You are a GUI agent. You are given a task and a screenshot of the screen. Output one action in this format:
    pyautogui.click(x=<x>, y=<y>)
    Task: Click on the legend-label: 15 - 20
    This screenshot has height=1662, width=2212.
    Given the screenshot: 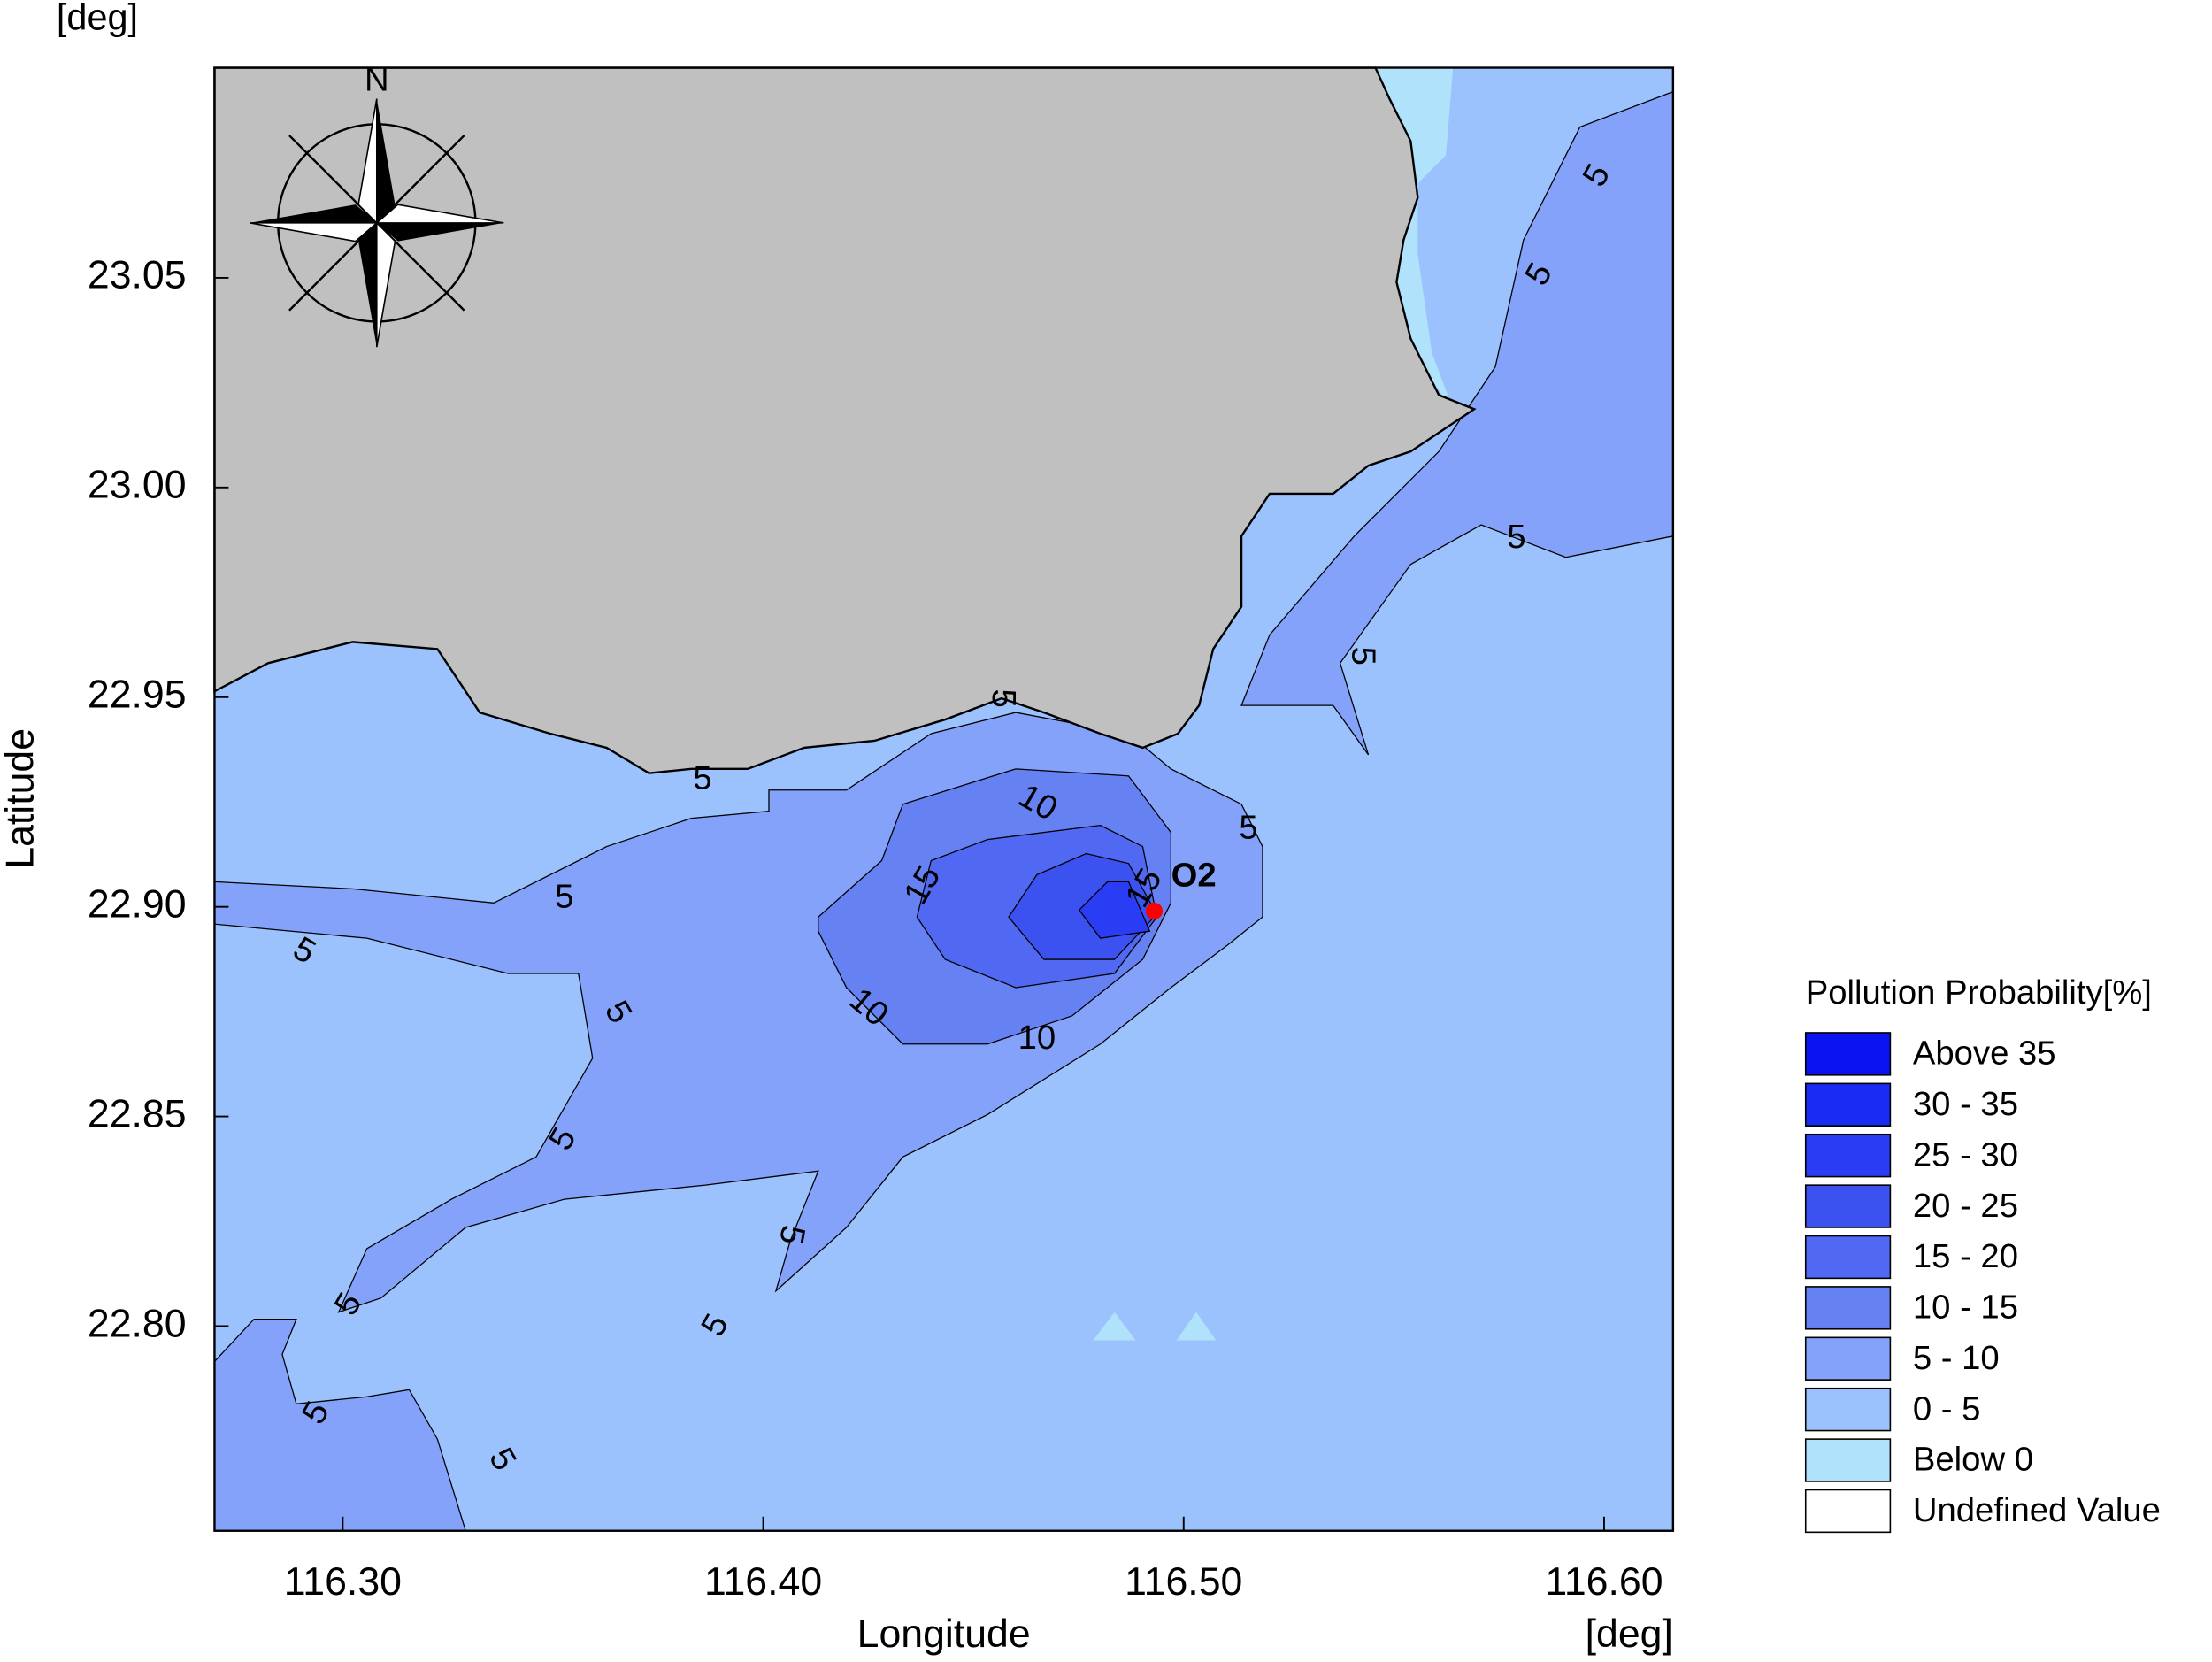 What is the action you would take?
    pyautogui.click(x=1966, y=1256)
    